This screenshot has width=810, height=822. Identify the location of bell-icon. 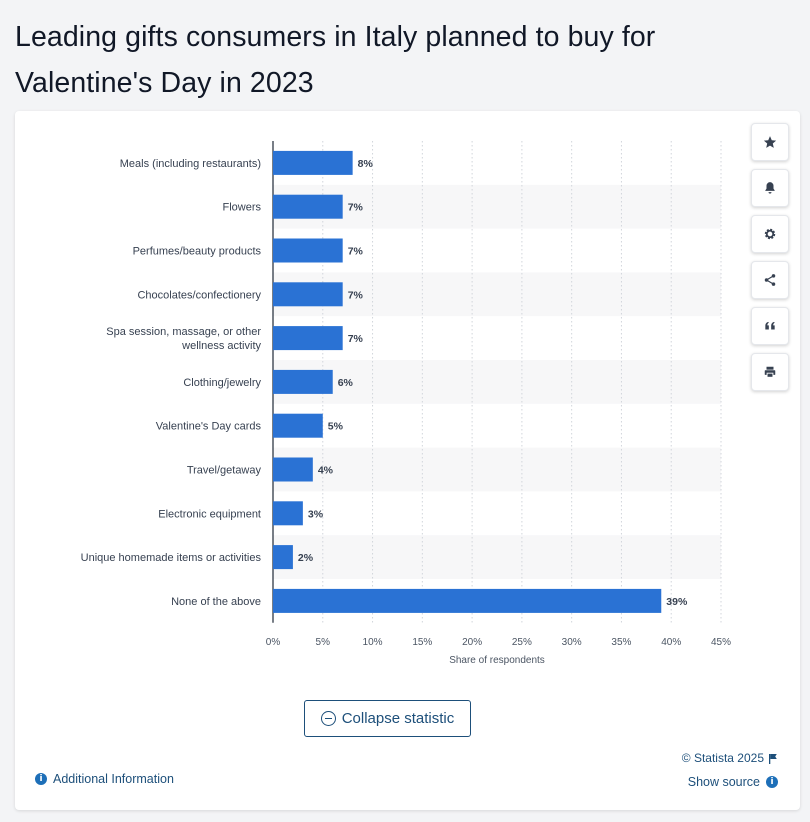
(770, 188).